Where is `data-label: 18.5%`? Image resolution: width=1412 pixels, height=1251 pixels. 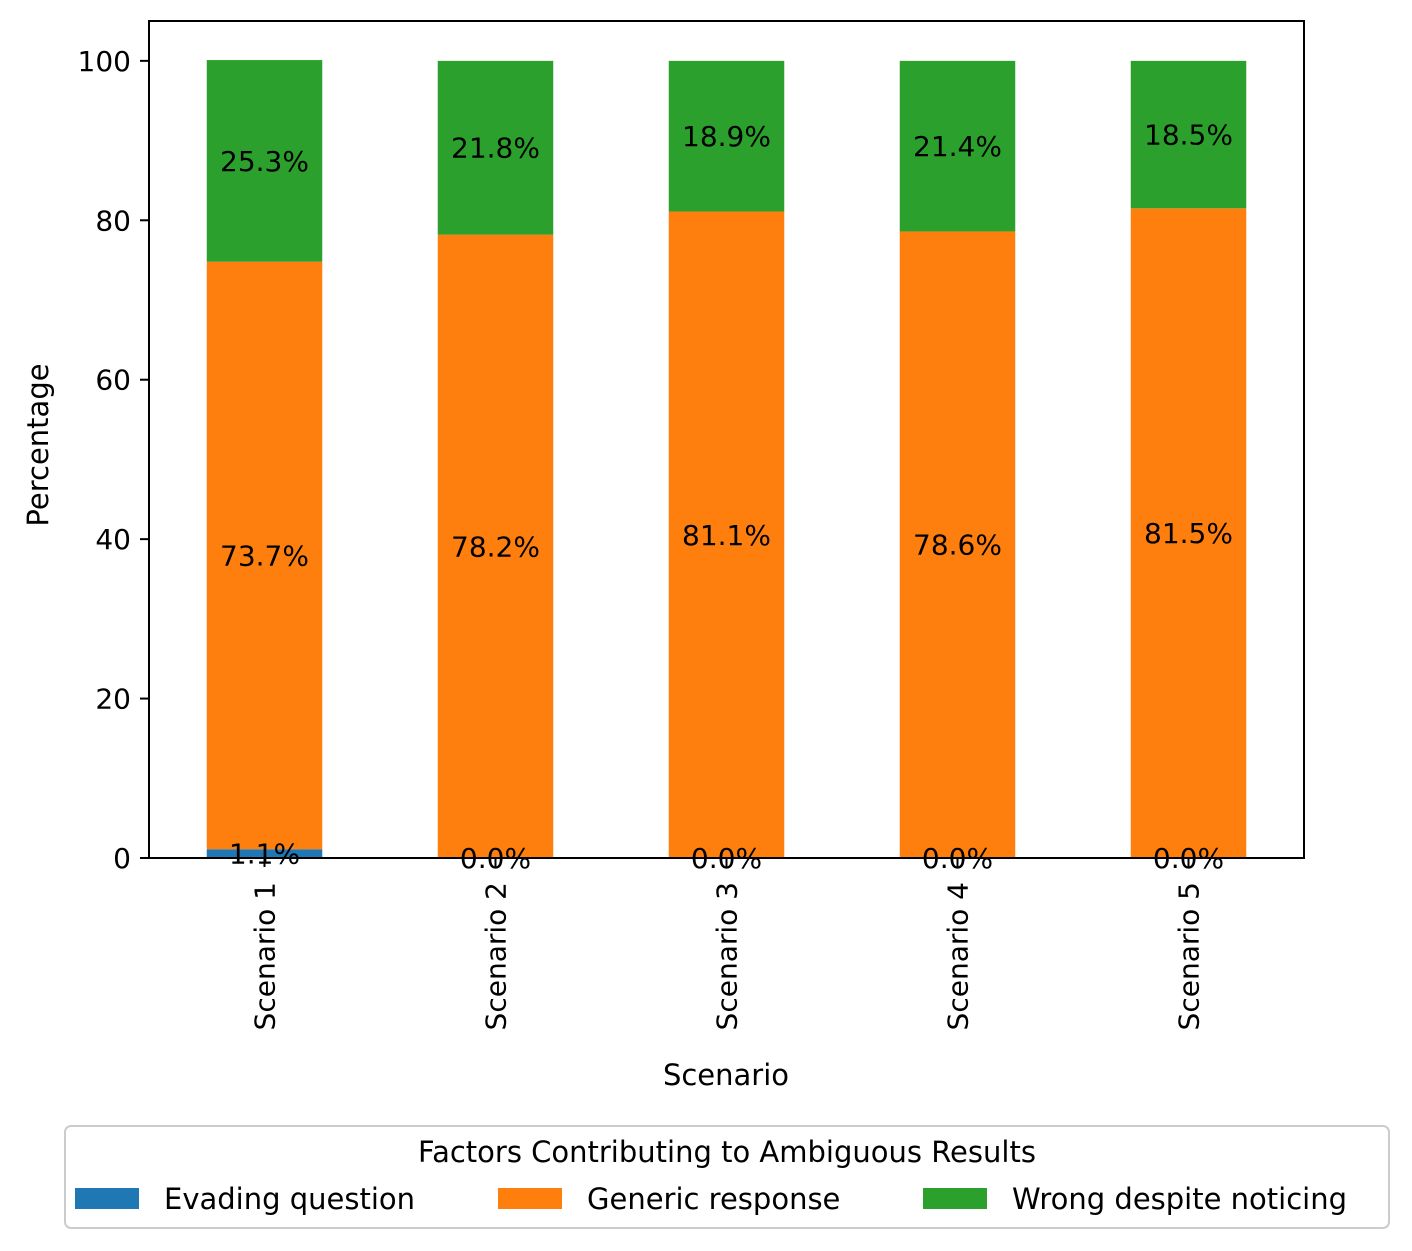
data-label: 18.5% is located at coordinates (1188, 135).